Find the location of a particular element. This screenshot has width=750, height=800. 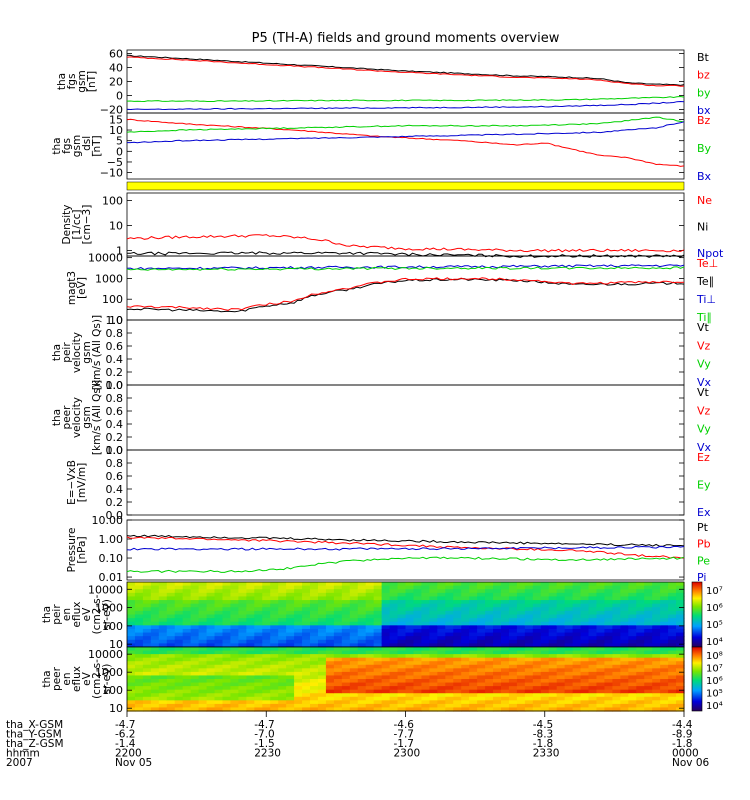

ephemeris-value: -4.4 is located at coordinates (682, 725).